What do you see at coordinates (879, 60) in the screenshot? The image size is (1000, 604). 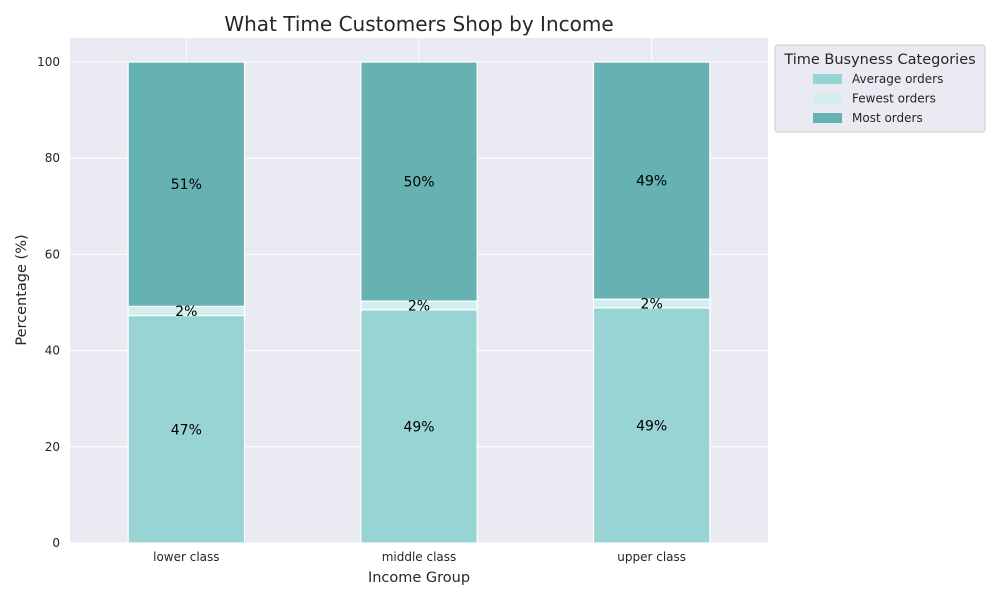 I see `legend-title: Time Busyness Categories` at bounding box center [879, 60].